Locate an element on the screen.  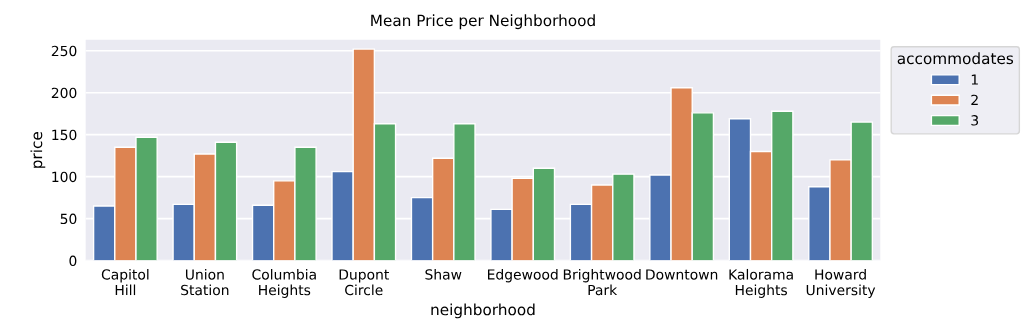
legend-label: 1 is located at coordinates (974, 79).